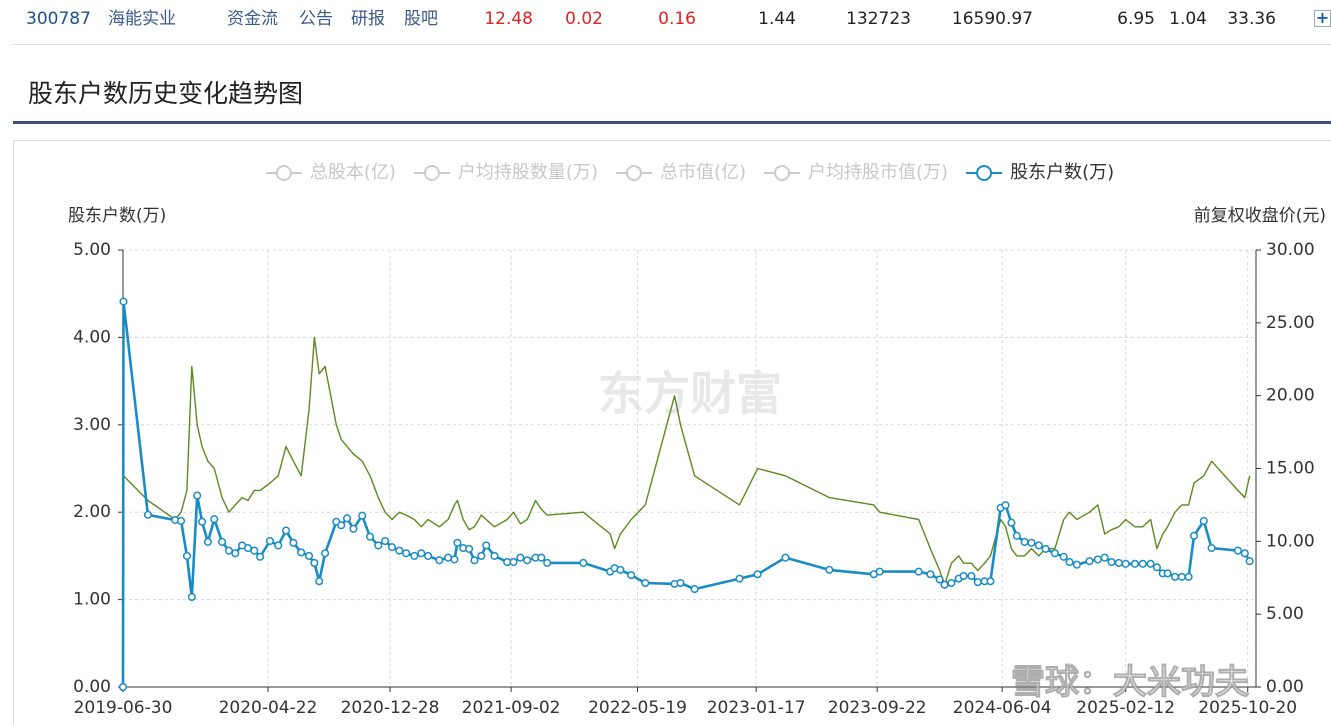 This screenshot has height=725, width=1331. I want to click on y2-tick-label: 5.00, so click(1285, 614).